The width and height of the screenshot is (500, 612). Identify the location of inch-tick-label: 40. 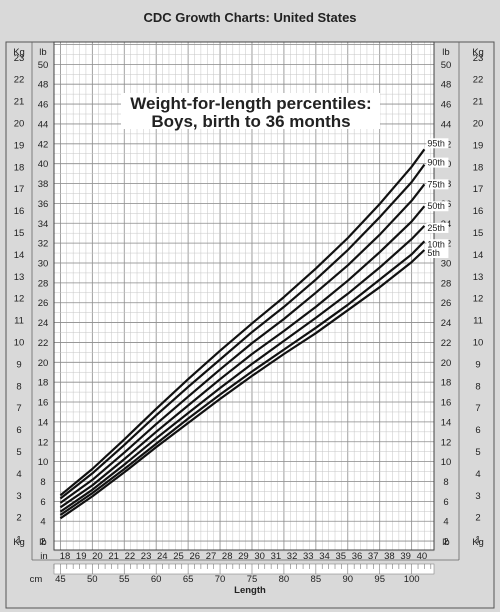
(422, 556).